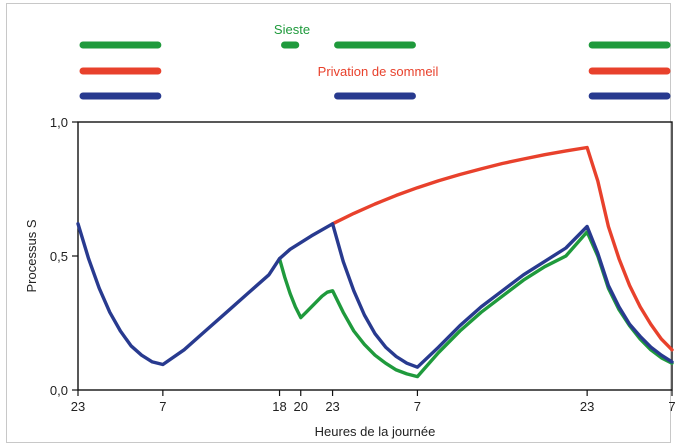  Describe the element at coordinates (378, 71) in the screenshot. I see `annotation-privation: Privation de sommeil` at that location.